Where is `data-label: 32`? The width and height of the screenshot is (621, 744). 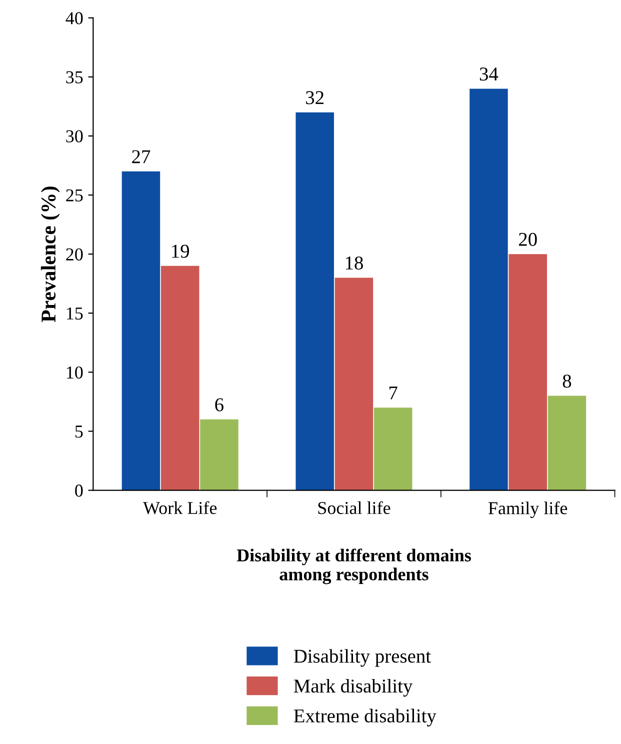
data-label: 32 is located at coordinates (315, 97).